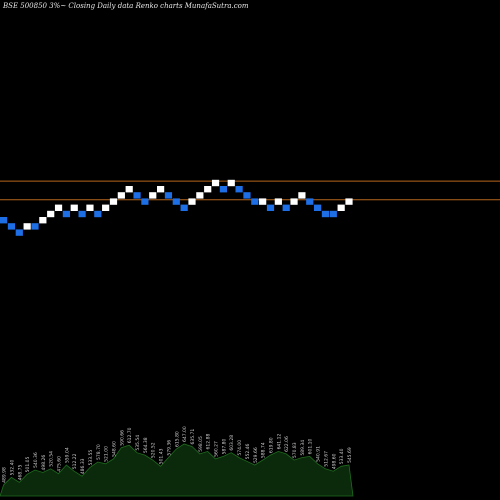  I want to click on volume-label: 501.43, so click(162, 456).